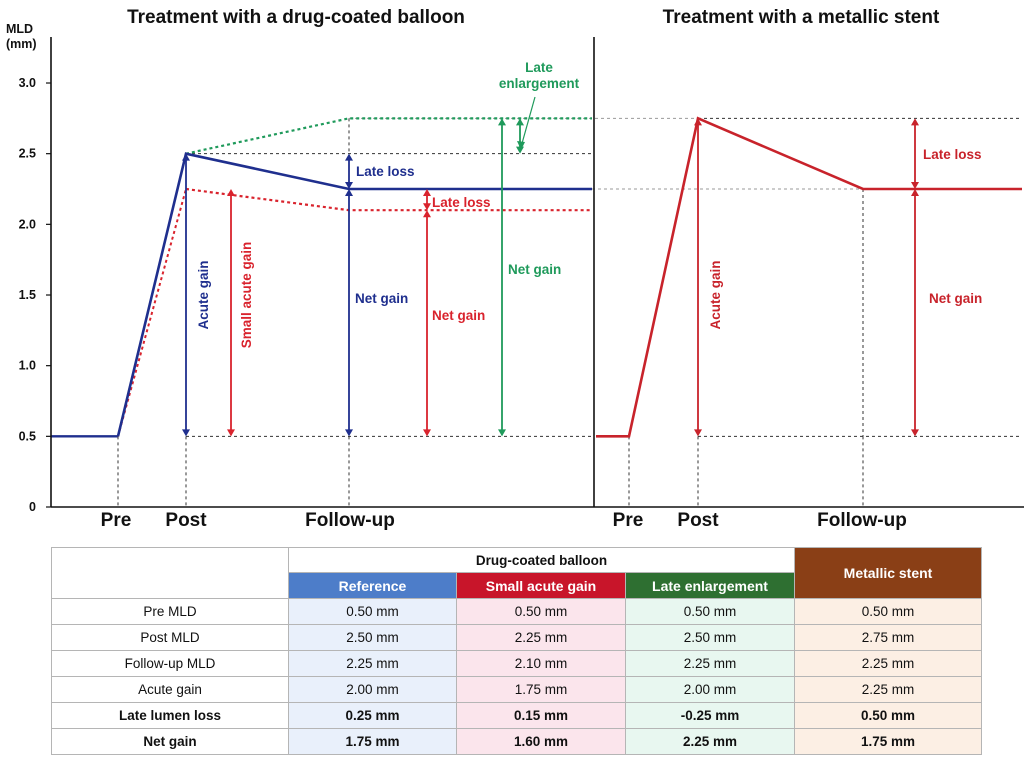  Describe the element at coordinates (170, 637) in the screenshot. I see `row-label: Post MLD` at that location.